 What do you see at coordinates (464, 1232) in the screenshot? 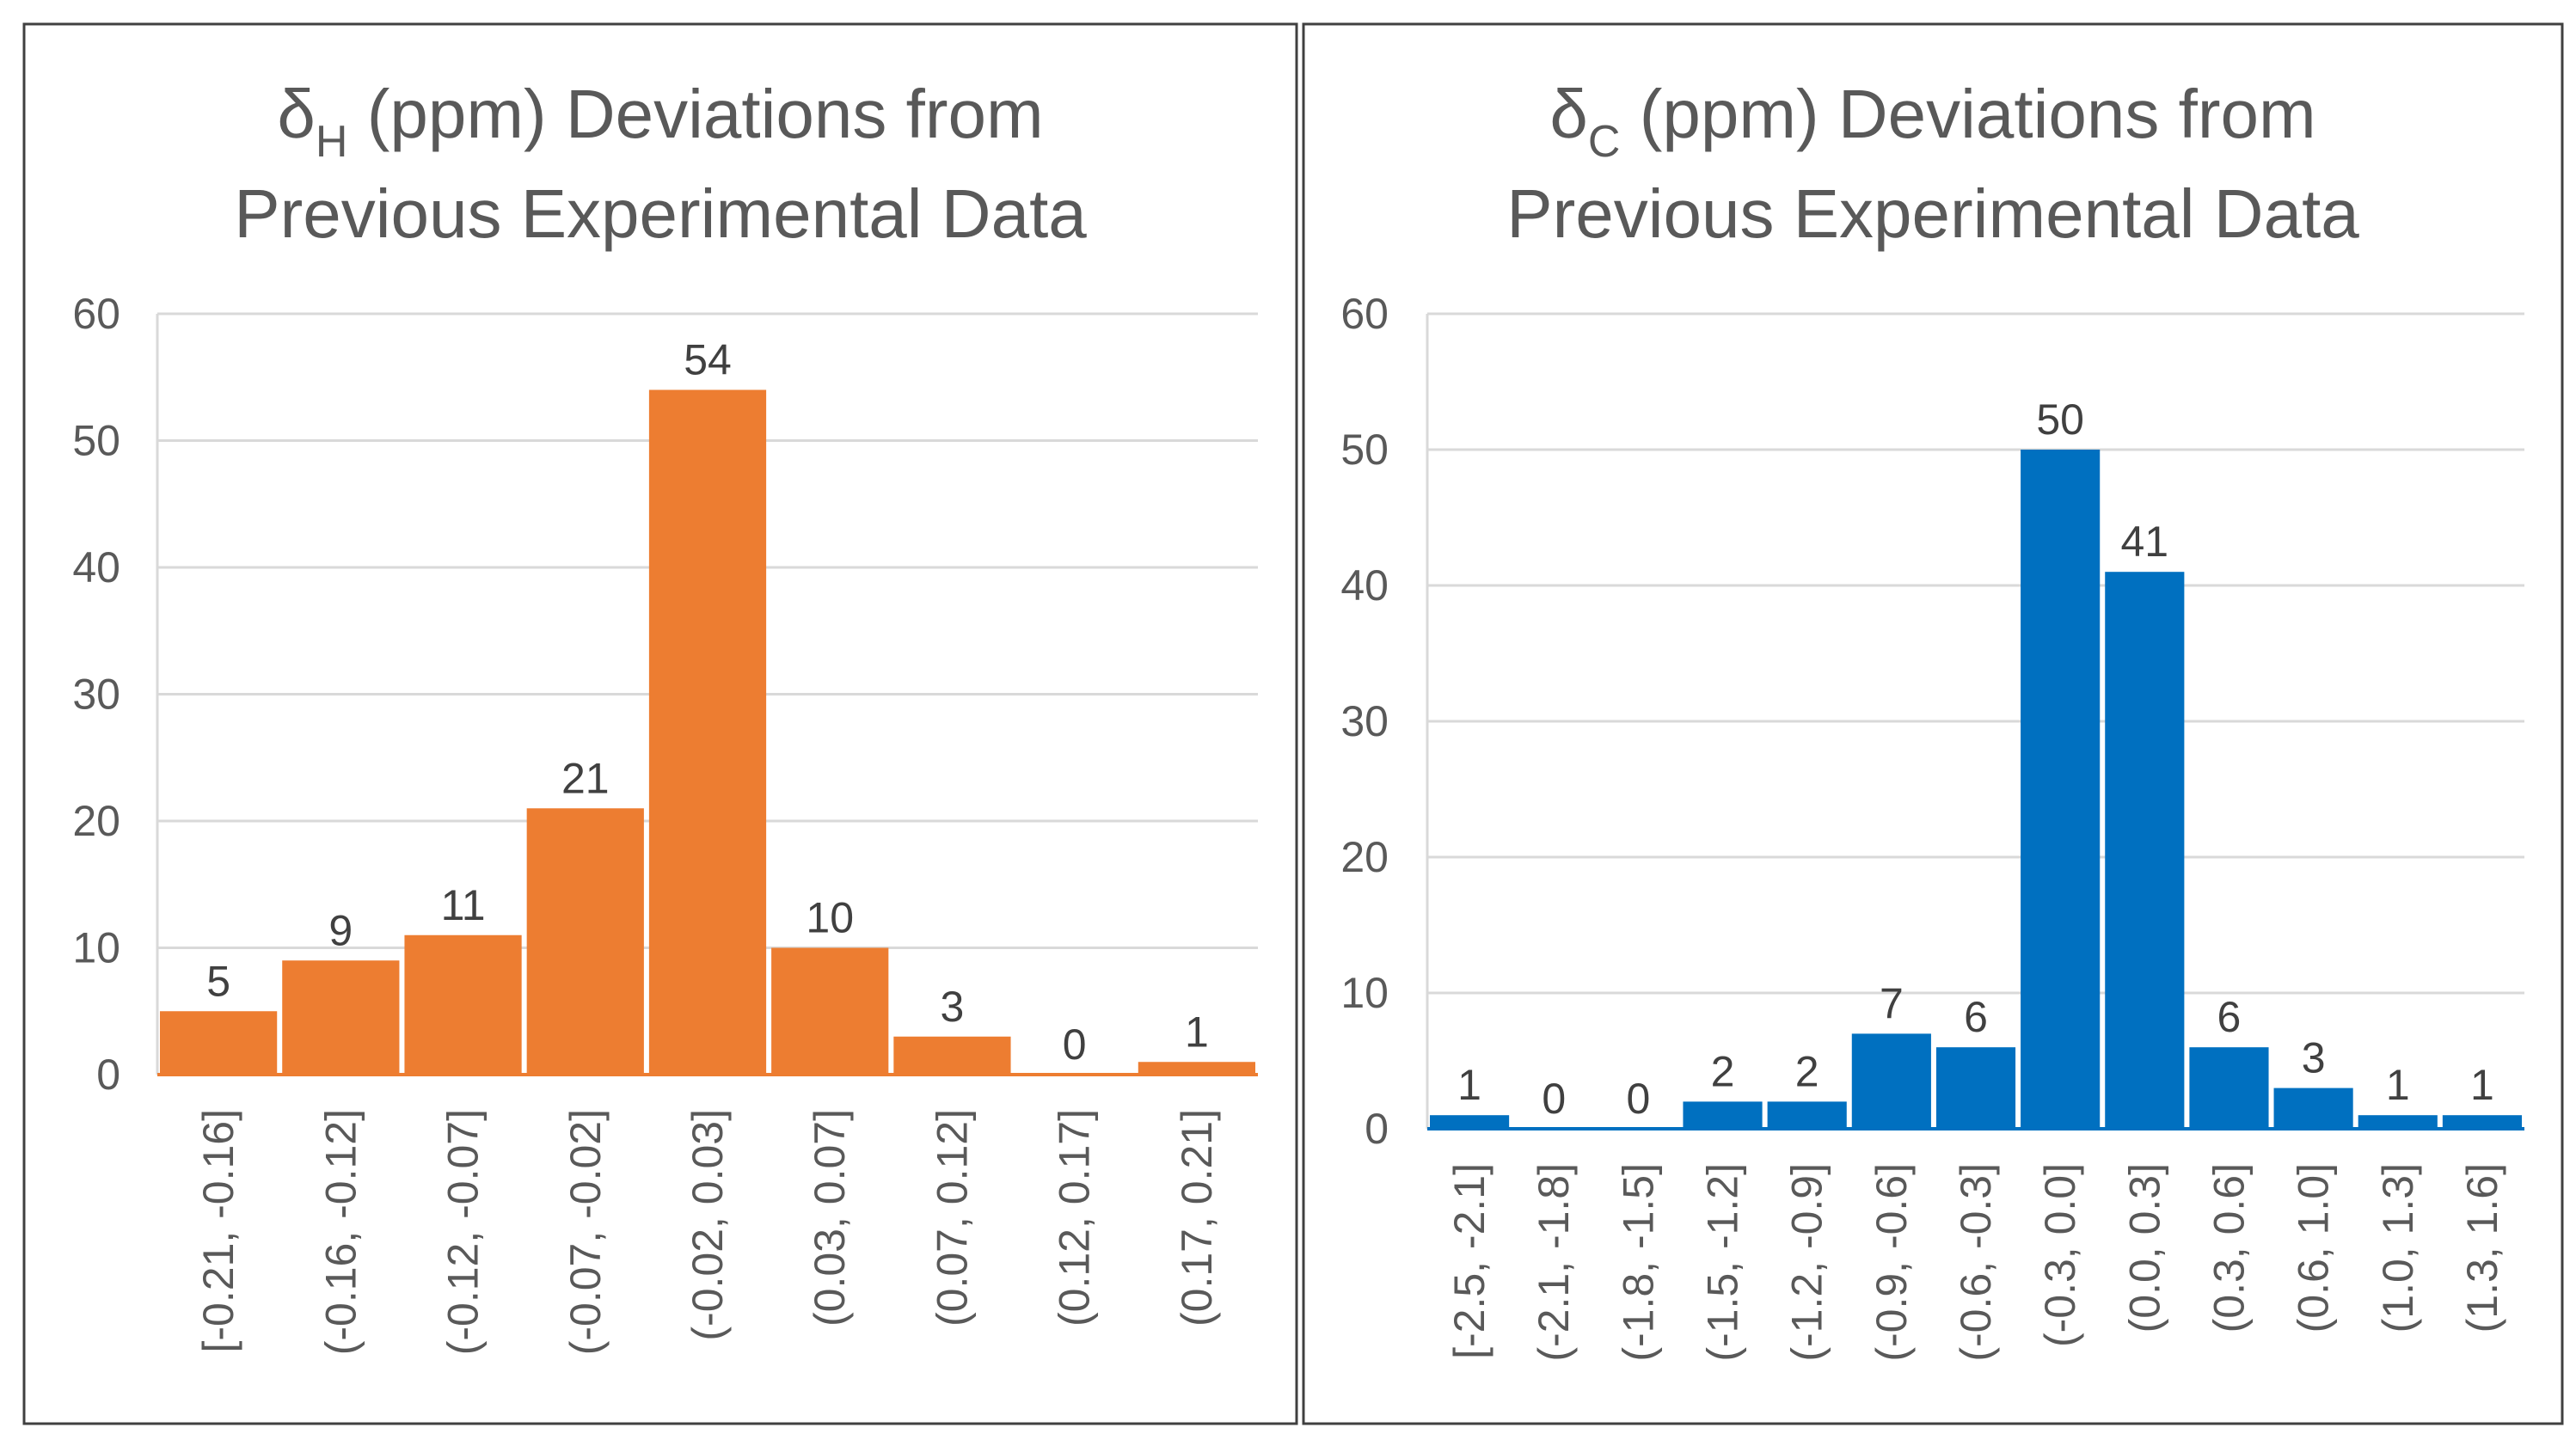
I see `x-tick-label: (-0.12, -0.07]` at bounding box center [464, 1232].